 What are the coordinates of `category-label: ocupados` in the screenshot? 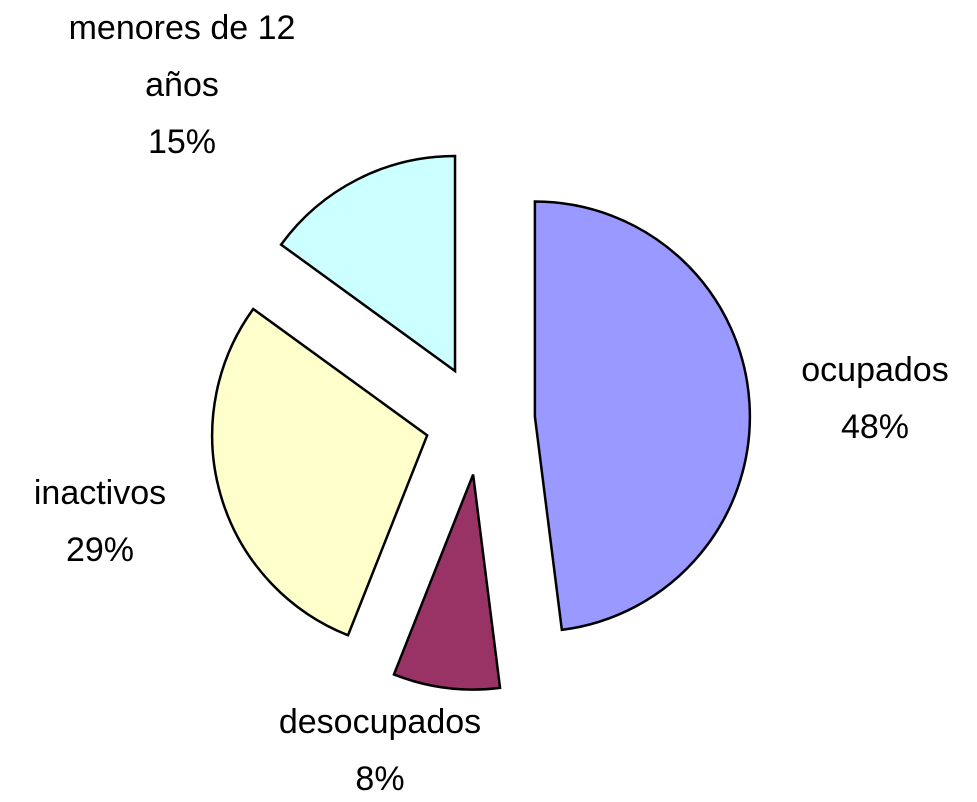 It's located at (875, 370).